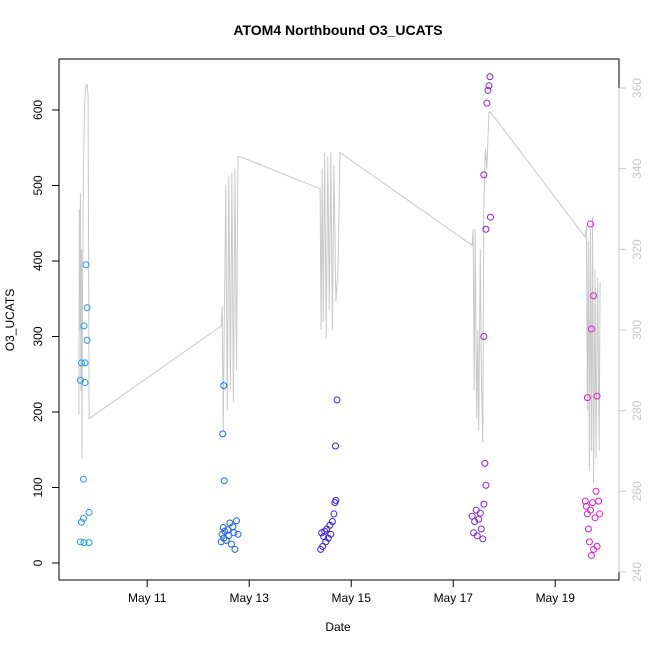  What do you see at coordinates (352, 598) in the screenshot?
I see `x-tick-label: May 15` at bounding box center [352, 598].